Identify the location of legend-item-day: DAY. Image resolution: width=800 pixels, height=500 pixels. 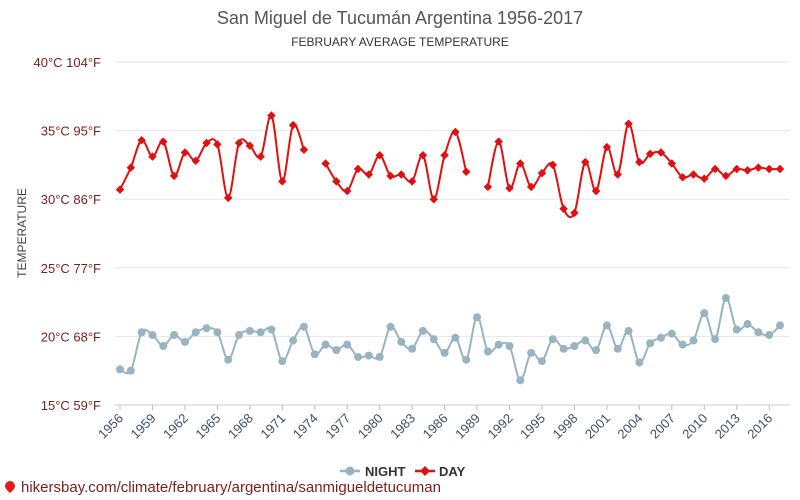
(440, 471).